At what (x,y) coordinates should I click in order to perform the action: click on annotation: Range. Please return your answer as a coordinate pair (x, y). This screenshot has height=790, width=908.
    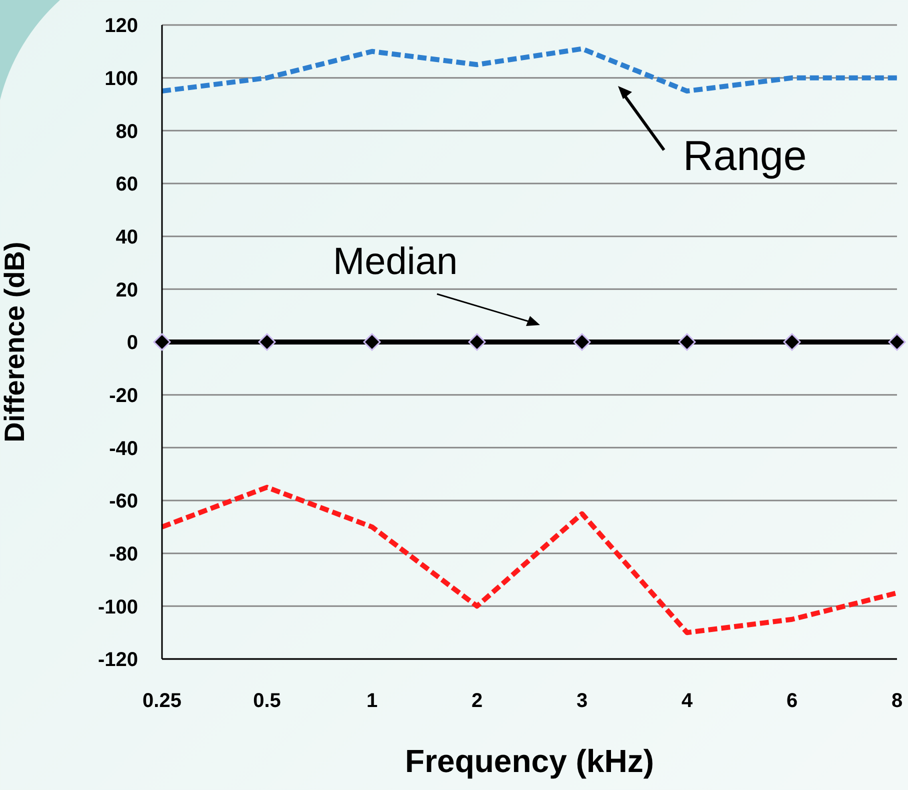
    Looking at the image, I should click on (745, 156).